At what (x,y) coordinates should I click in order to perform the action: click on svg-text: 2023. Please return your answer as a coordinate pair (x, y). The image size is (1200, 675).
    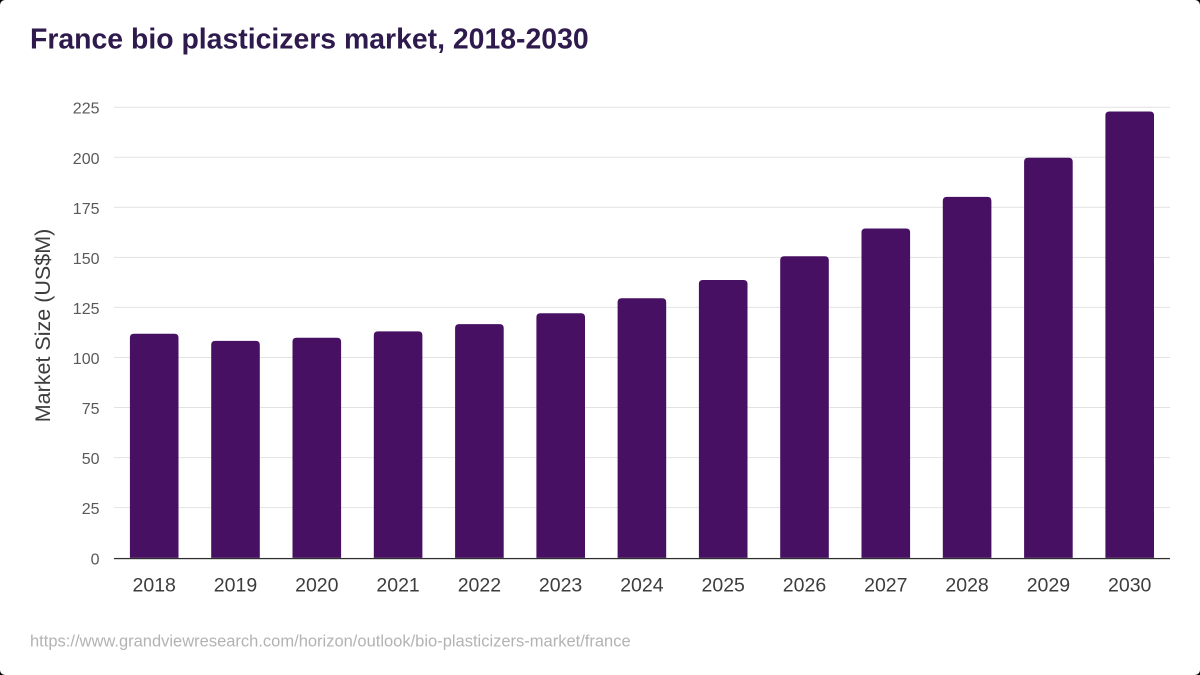
    Looking at the image, I should click on (560, 585).